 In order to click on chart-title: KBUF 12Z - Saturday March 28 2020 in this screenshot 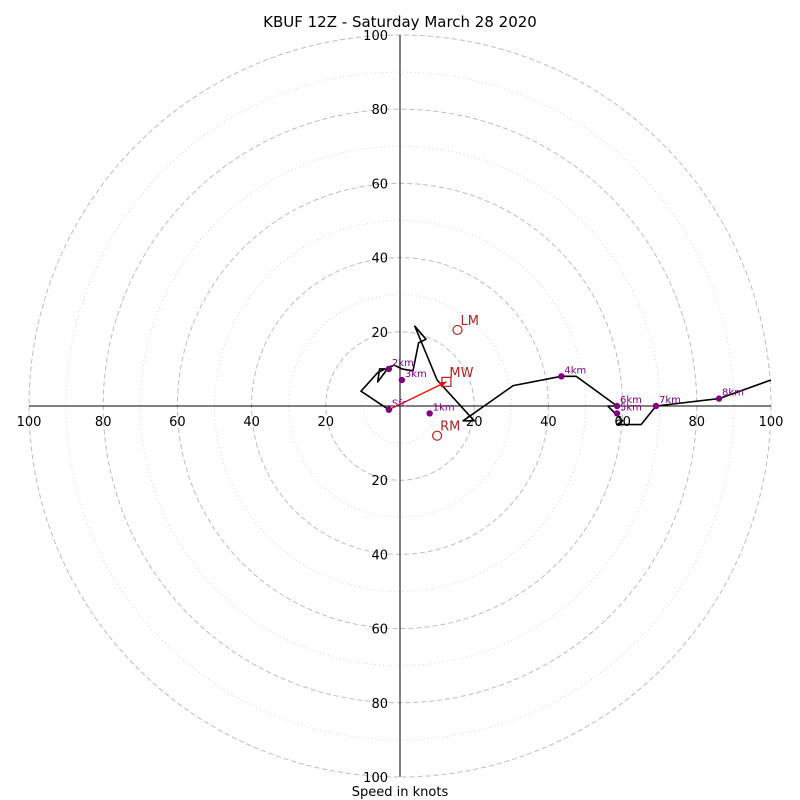, I will do `click(400, 22)`.